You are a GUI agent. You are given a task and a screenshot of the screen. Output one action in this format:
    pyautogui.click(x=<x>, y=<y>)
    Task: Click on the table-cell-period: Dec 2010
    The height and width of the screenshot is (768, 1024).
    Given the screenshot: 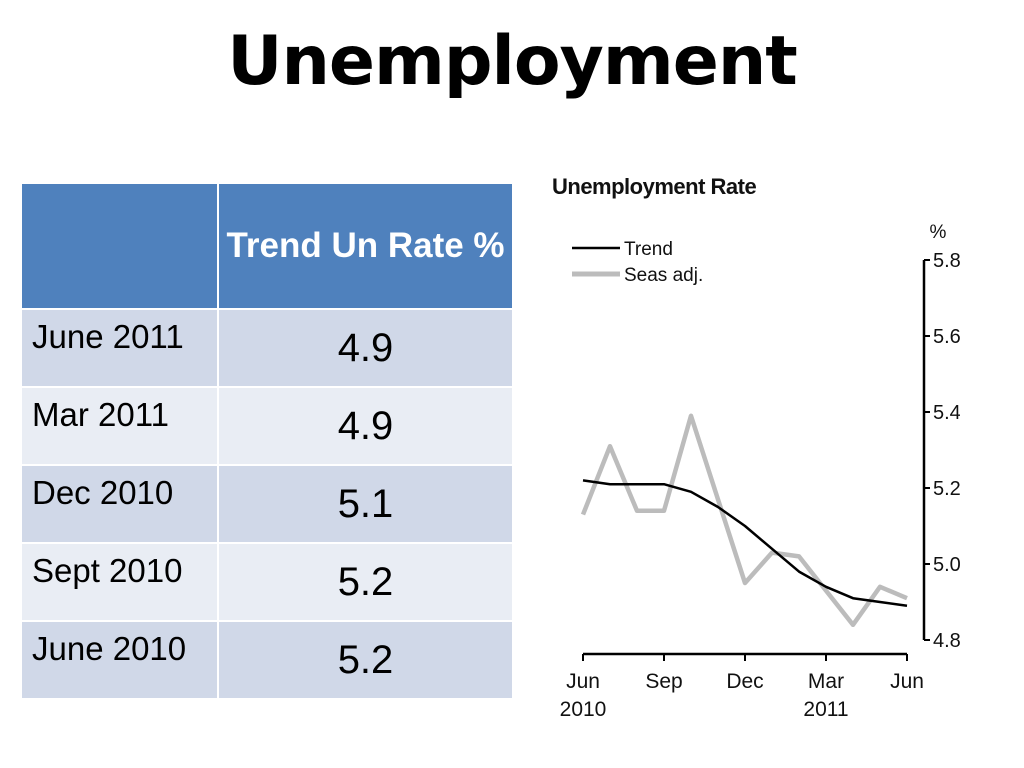 What is the action you would take?
    pyautogui.click(x=119, y=504)
    